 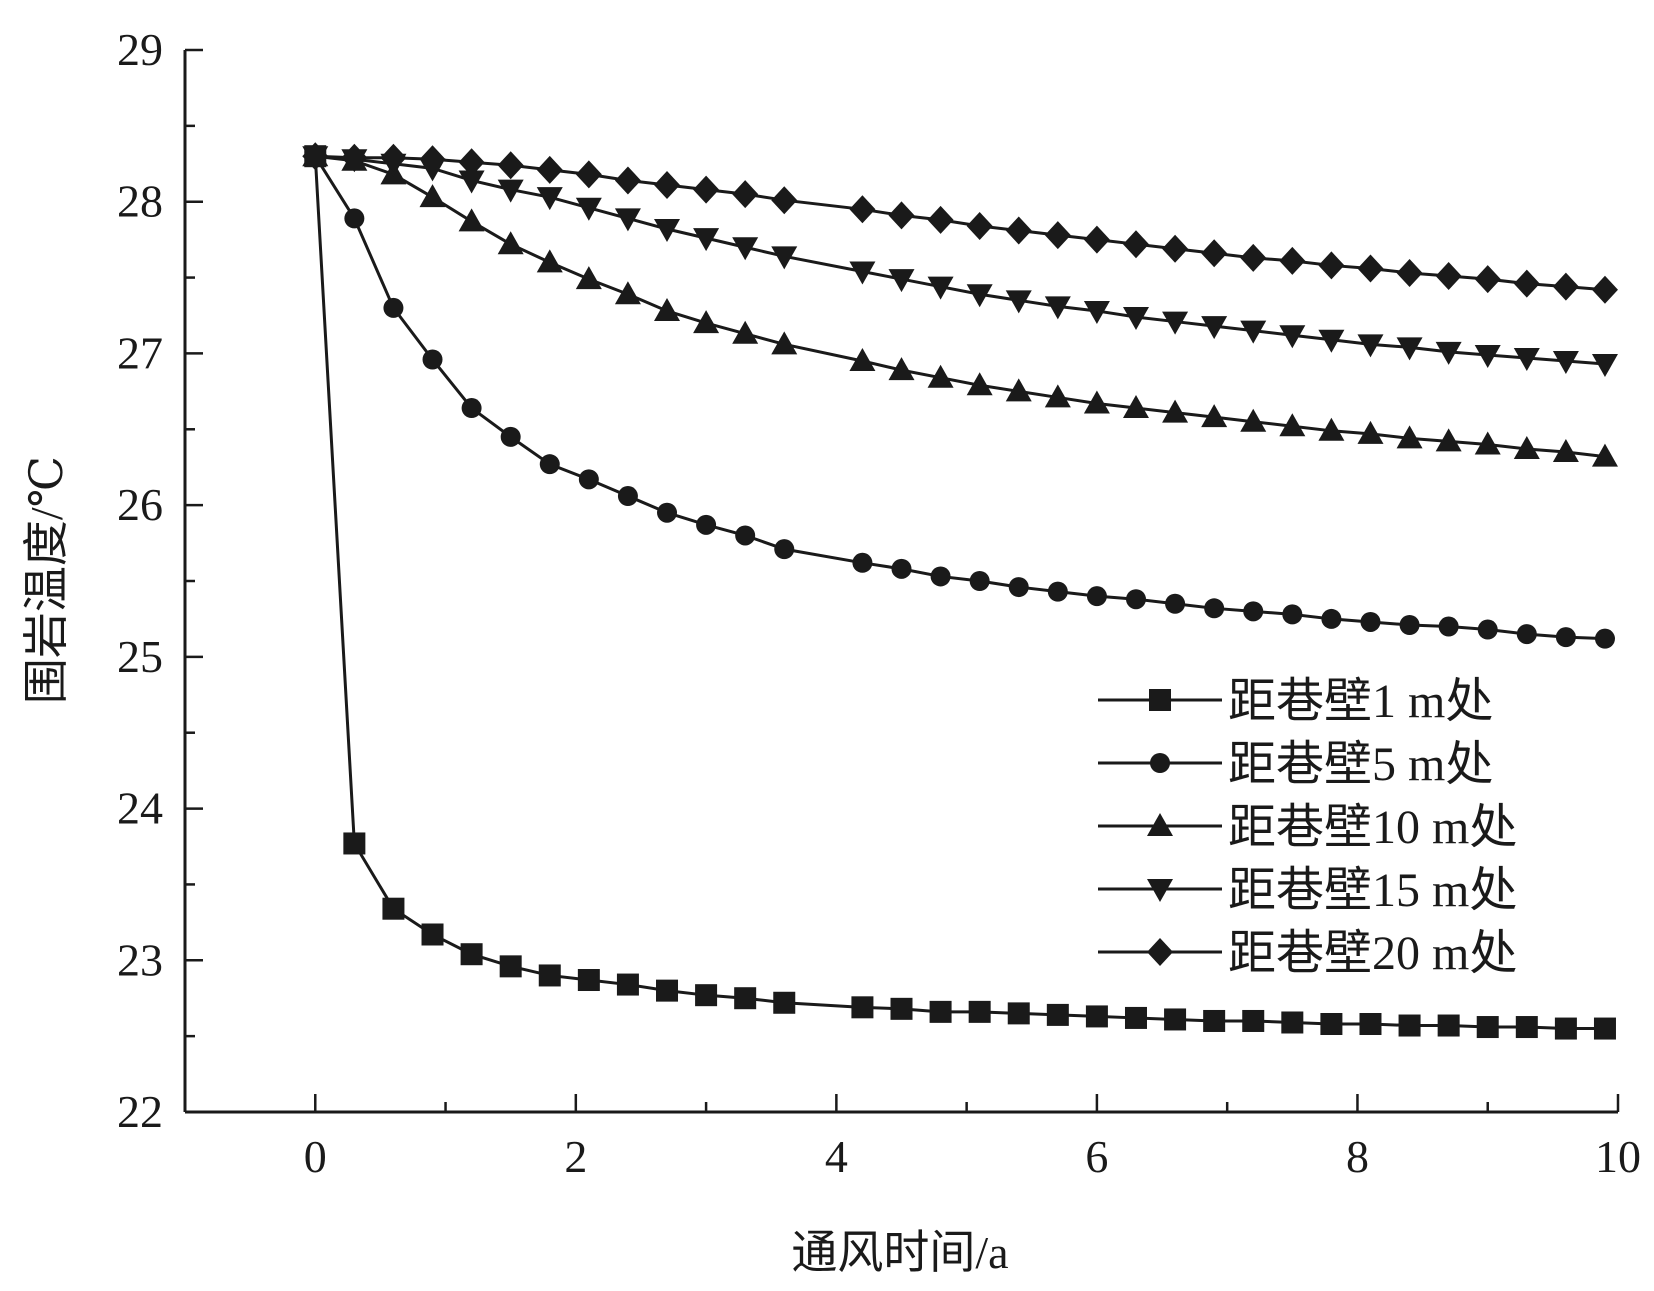 I want to click on legend-item: 距巷壁15 m处, so click(x=1307, y=890).